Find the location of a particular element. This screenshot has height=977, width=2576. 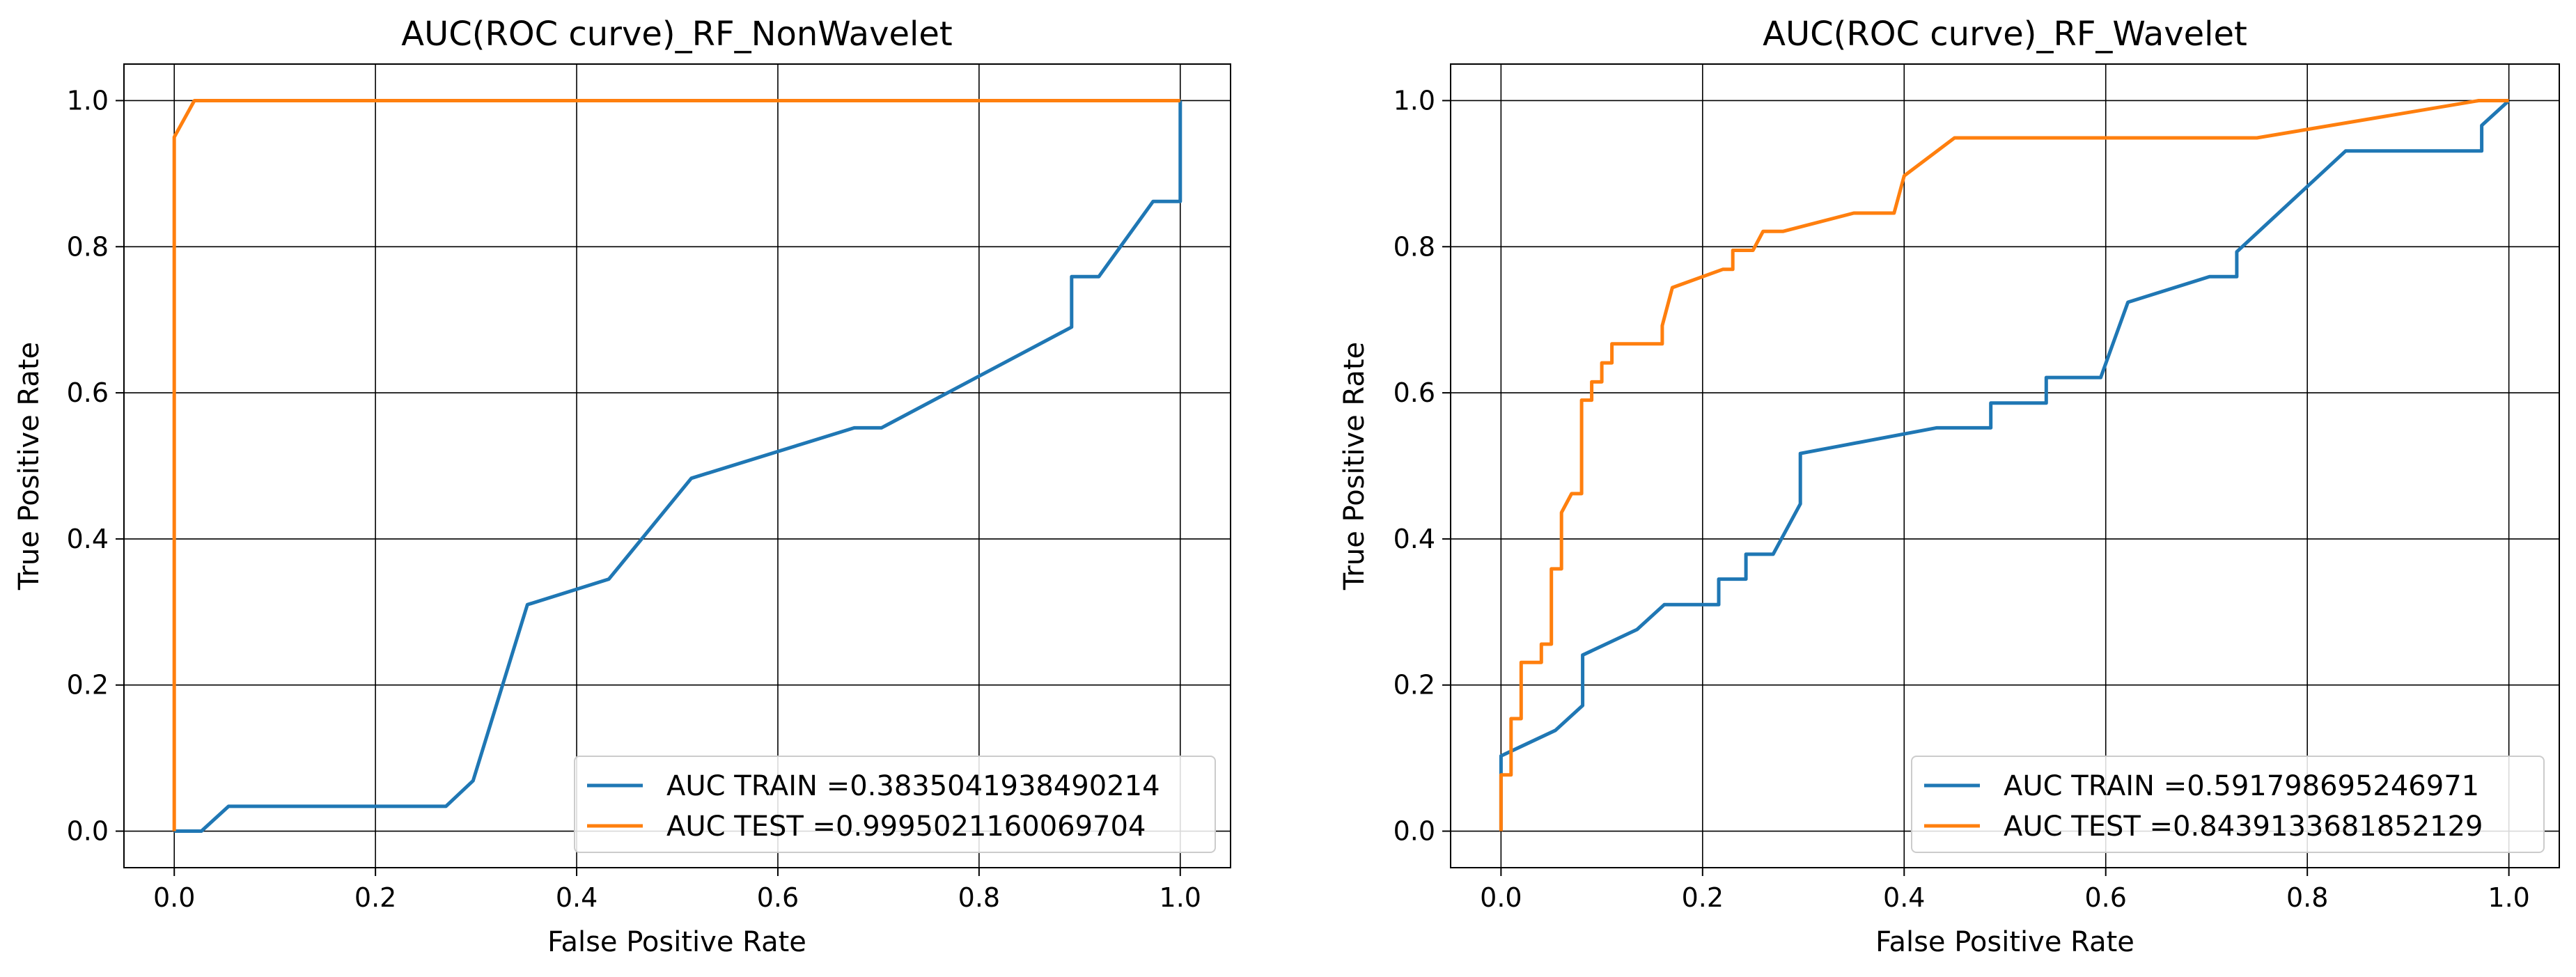

legend-label-train: AUC TRAIN =0.3835041938490214 is located at coordinates (913, 786).